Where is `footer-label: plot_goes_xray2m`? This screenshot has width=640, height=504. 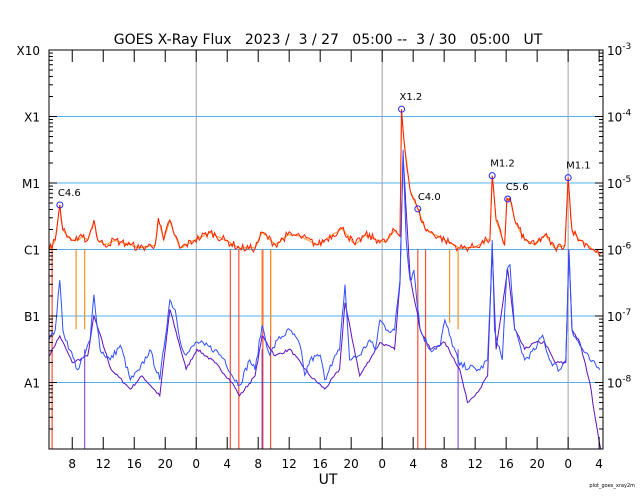
footer-label: plot_goes_xray2m is located at coordinates (612, 486).